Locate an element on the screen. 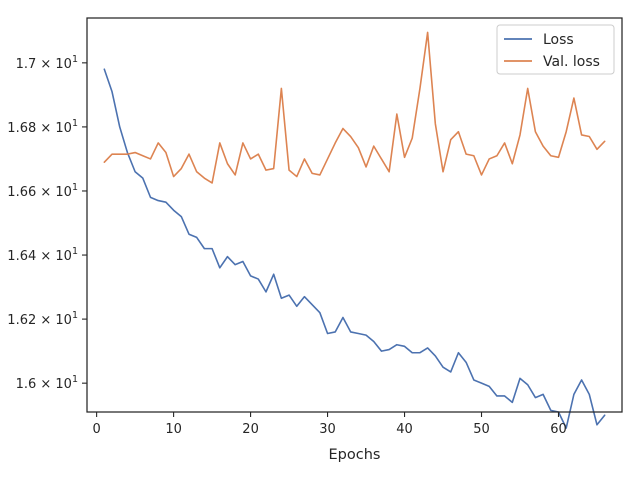 The image size is (640, 480). x-axis-label: Epochs is located at coordinates (355, 455).